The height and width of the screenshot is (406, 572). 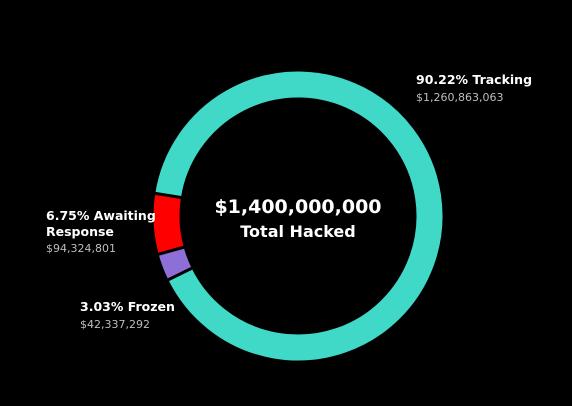 What do you see at coordinates (474, 79) in the screenshot?
I see `tracking-slice-label: 90.22% Tracking` at bounding box center [474, 79].